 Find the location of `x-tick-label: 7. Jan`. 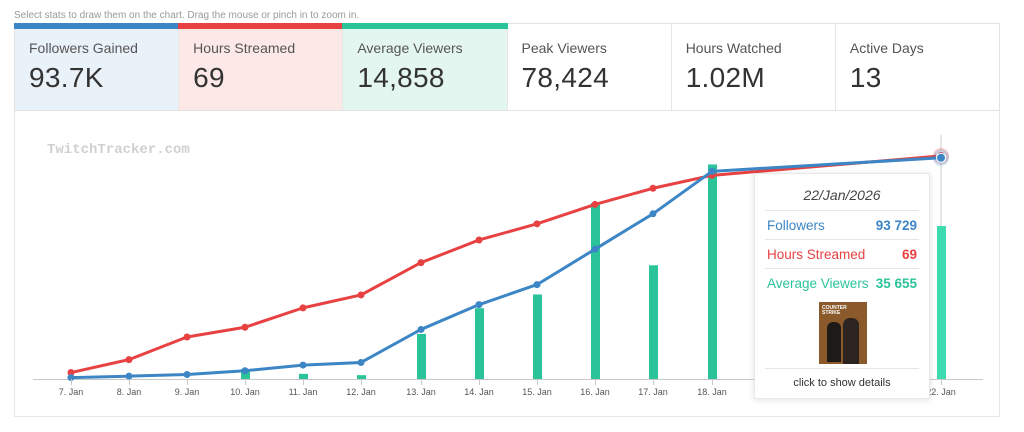

x-tick-label: 7. Jan is located at coordinates (71, 392).